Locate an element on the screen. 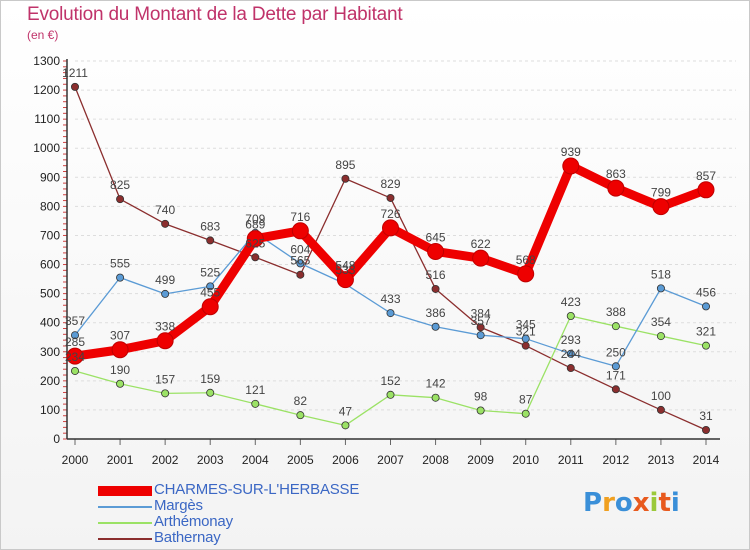 This screenshot has width=750, height=550. x-tick-label: 2008 is located at coordinates (435, 460).